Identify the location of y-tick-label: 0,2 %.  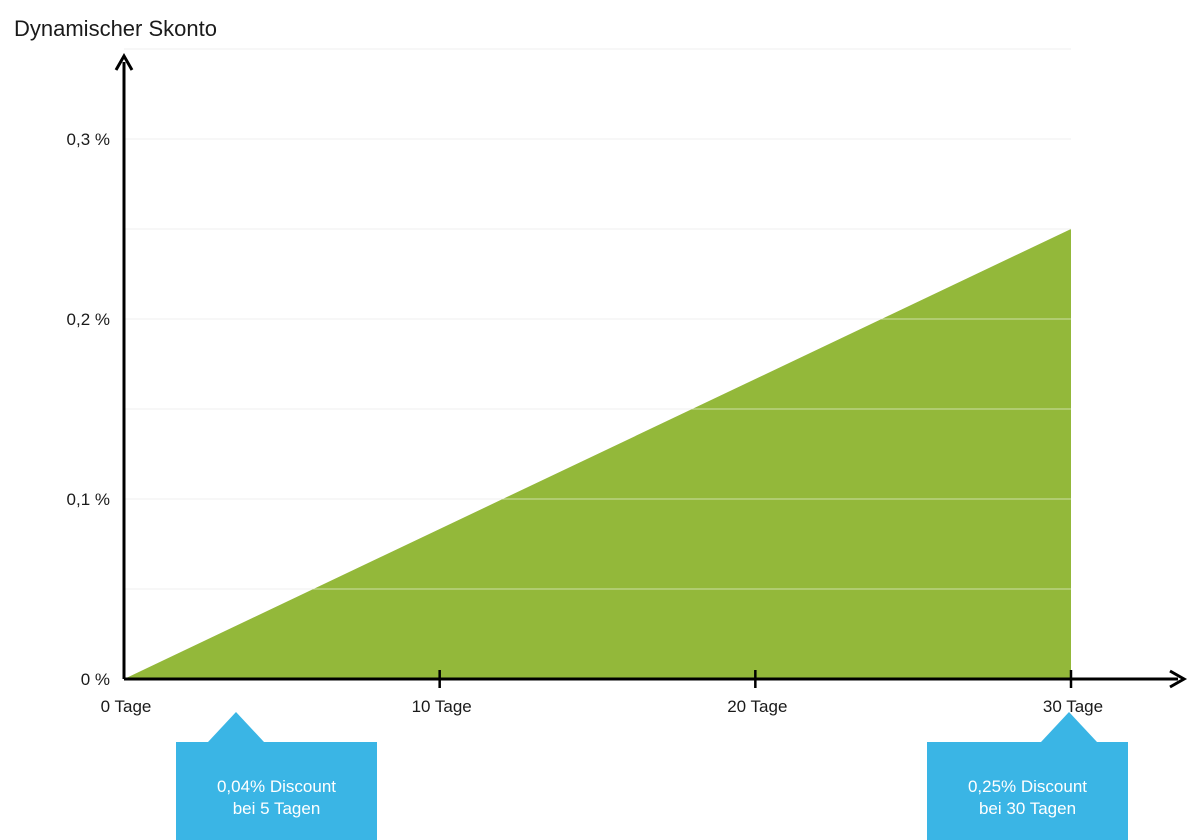
(88, 319).